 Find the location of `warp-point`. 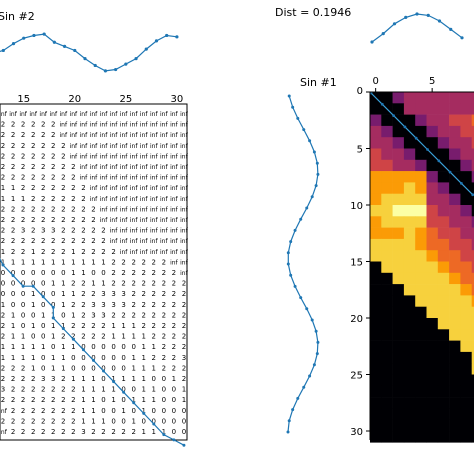

warp-point is located at coordinates (63, 329).